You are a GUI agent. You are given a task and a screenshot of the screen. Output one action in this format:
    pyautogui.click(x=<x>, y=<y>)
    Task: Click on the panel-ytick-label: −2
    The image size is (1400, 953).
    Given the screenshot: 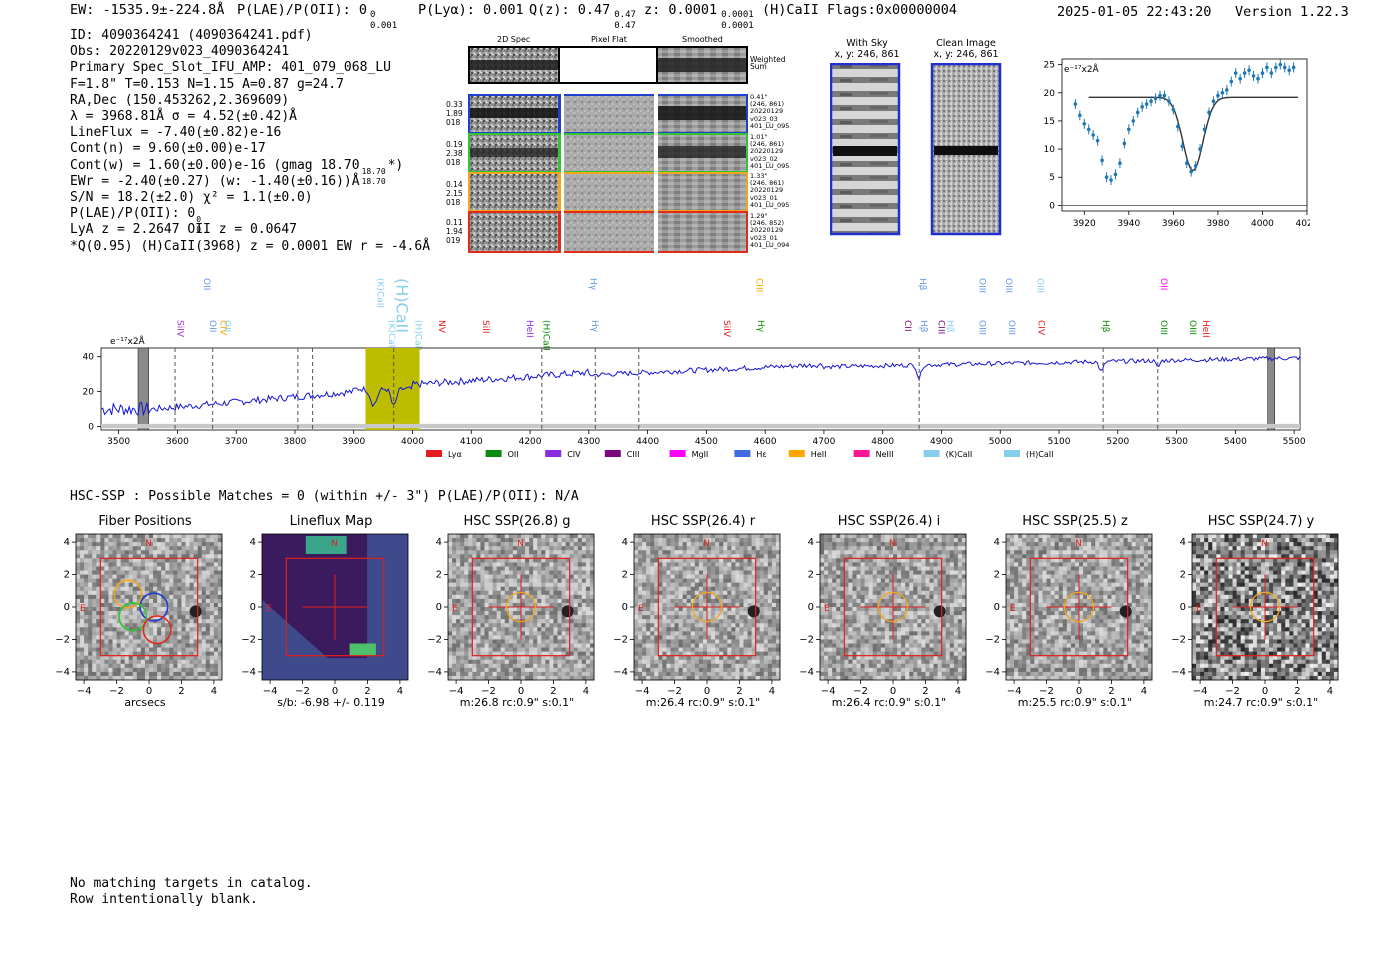 What is the action you would take?
    pyautogui.click(x=62, y=639)
    